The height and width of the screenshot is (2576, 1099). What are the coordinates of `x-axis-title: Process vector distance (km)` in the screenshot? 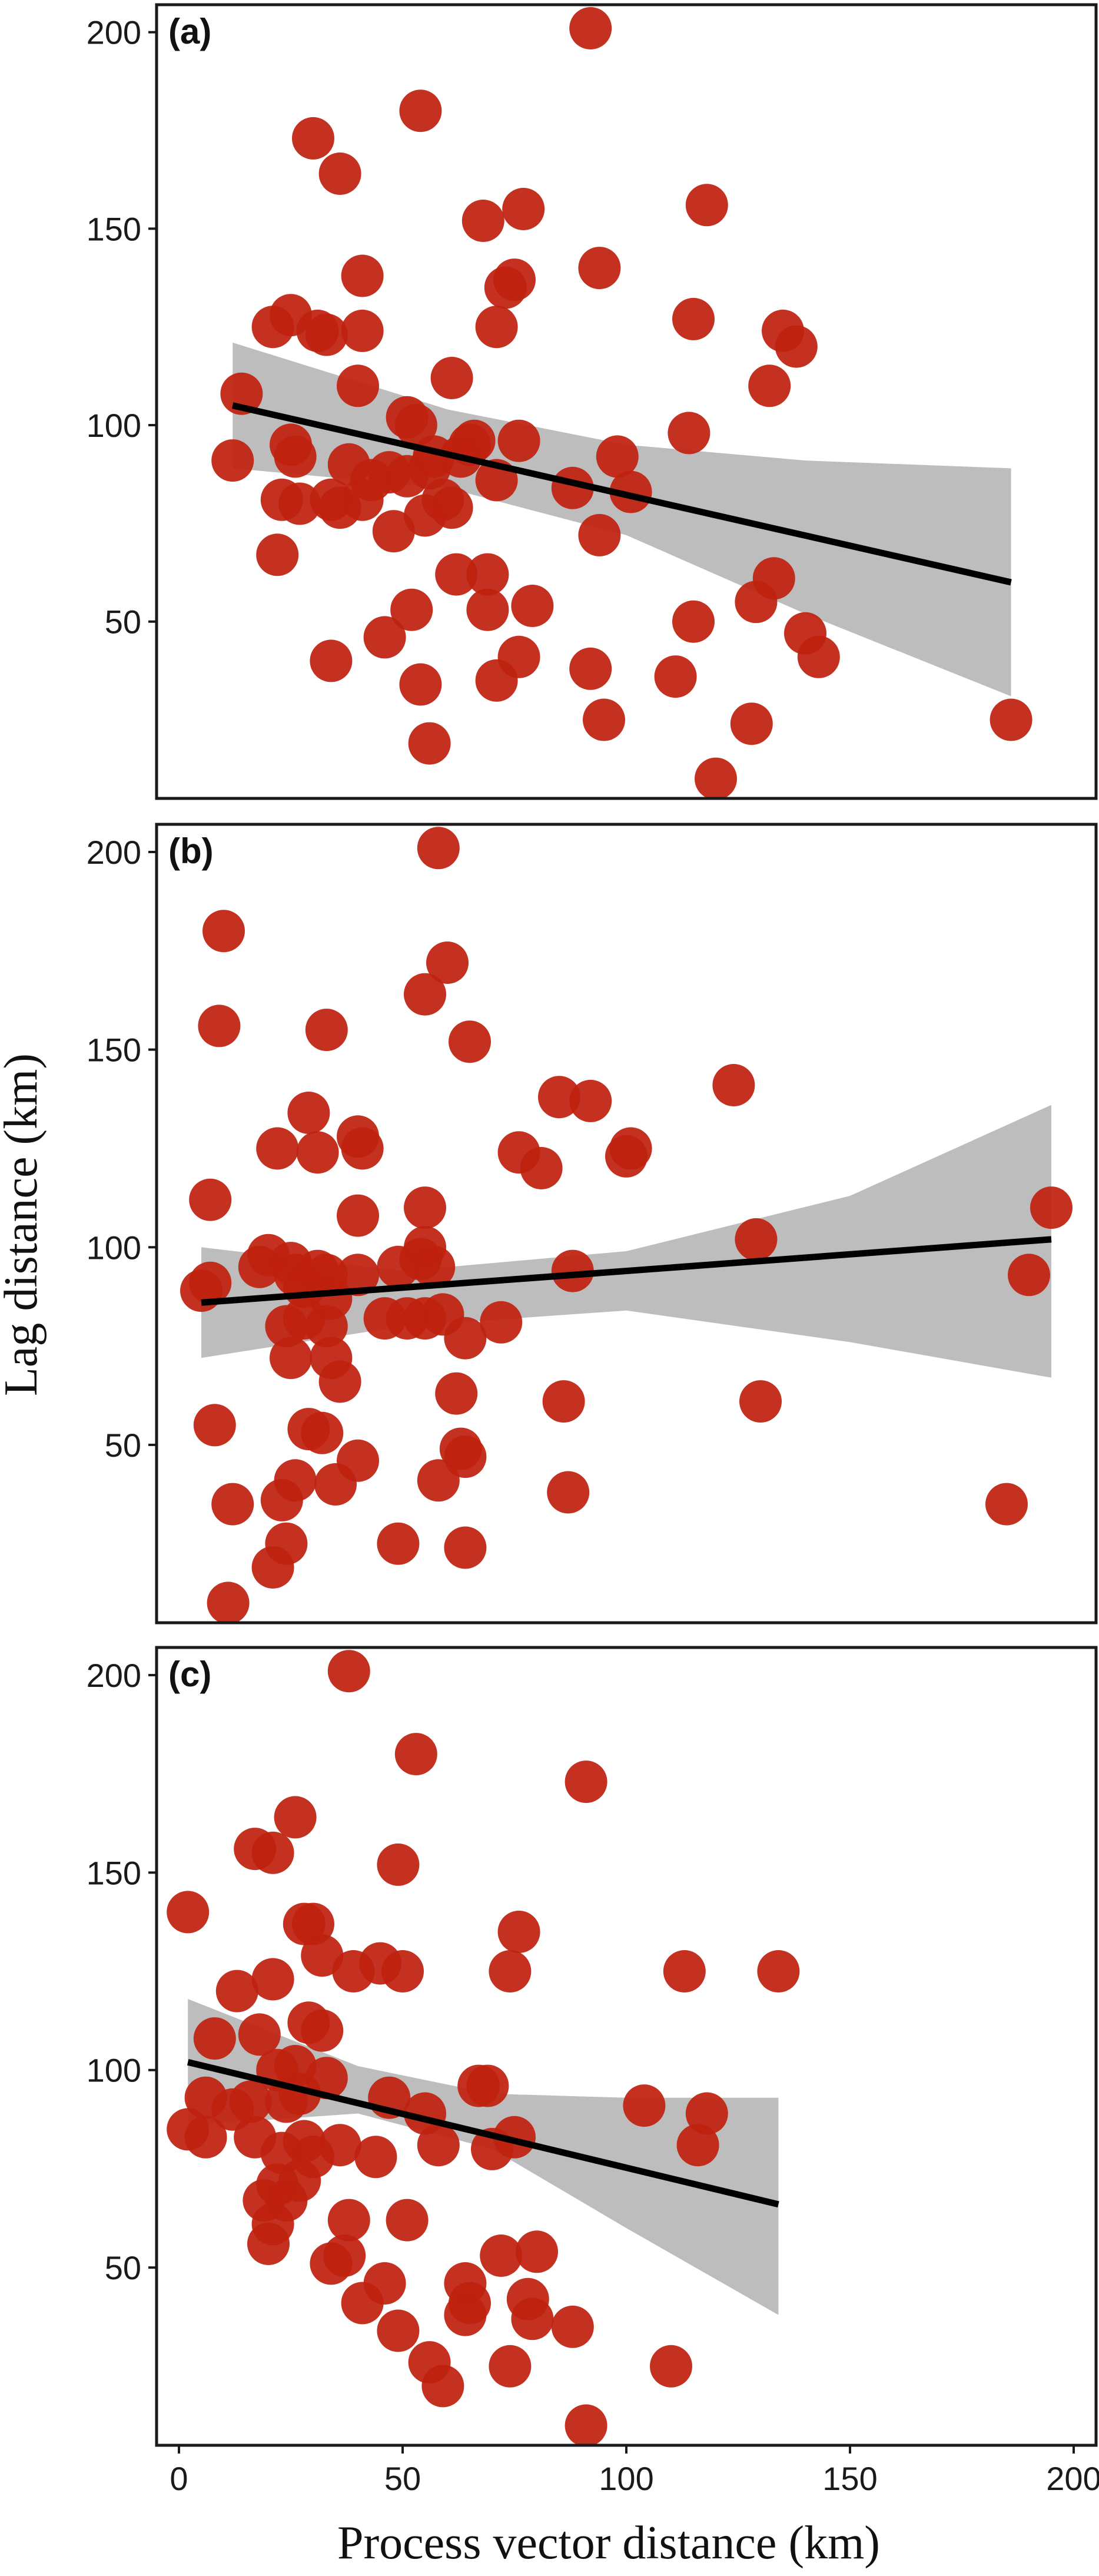 It's located at (608, 2543).